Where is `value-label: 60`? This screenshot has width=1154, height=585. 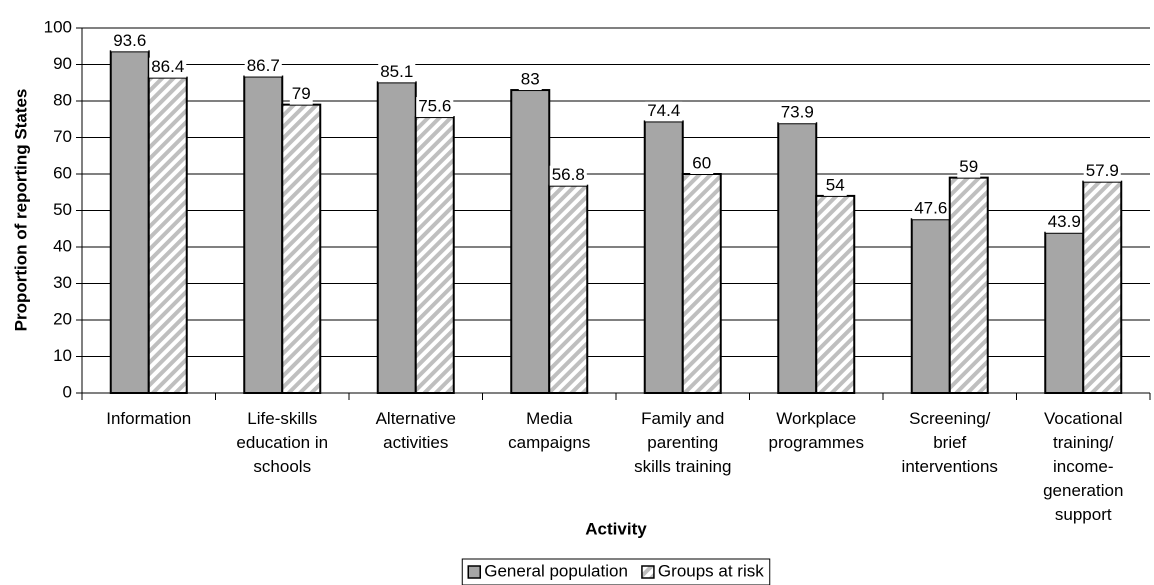 value-label: 60 is located at coordinates (701, 162).